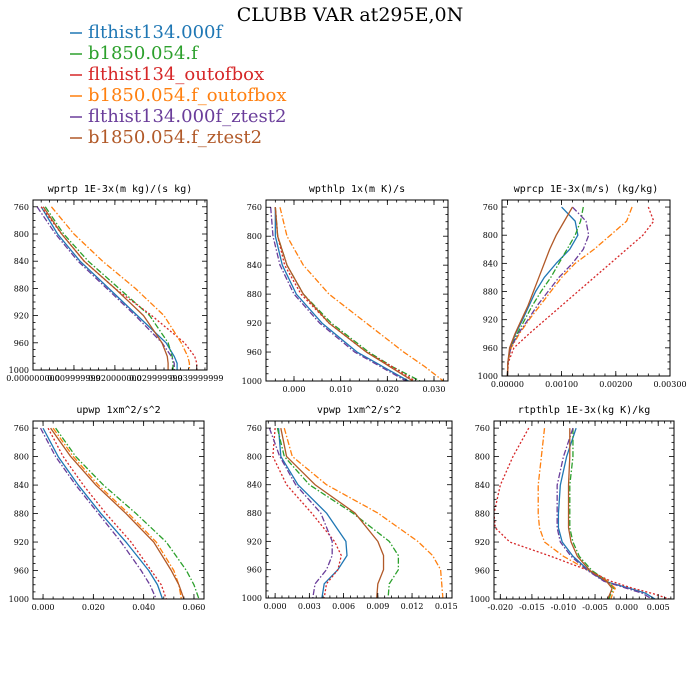 The image size is (700, 700). What do you see at coordinates (309, 606) in the screenshot?
I see `x-tick-label: 0.003` at bounding box center [309, 606].